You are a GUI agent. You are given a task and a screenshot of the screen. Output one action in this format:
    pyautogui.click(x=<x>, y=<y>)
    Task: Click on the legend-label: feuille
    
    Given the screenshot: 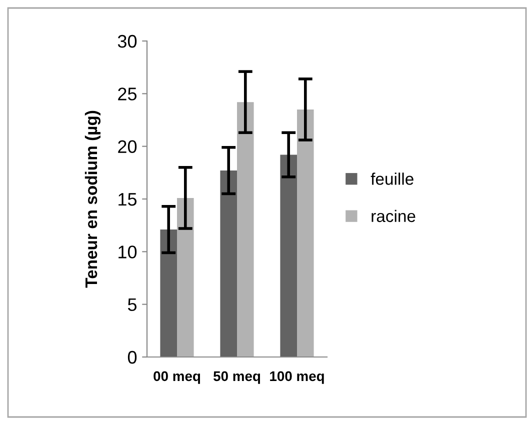 What is the action you would take?
    pyautogui.click(x=392, y=178)
    